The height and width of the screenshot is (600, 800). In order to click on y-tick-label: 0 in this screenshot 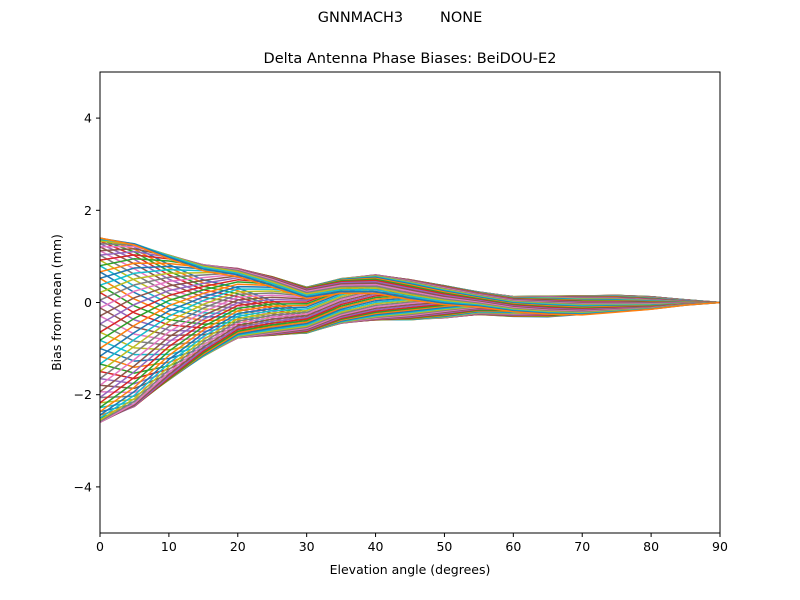, I will do `click(88, 302)`.